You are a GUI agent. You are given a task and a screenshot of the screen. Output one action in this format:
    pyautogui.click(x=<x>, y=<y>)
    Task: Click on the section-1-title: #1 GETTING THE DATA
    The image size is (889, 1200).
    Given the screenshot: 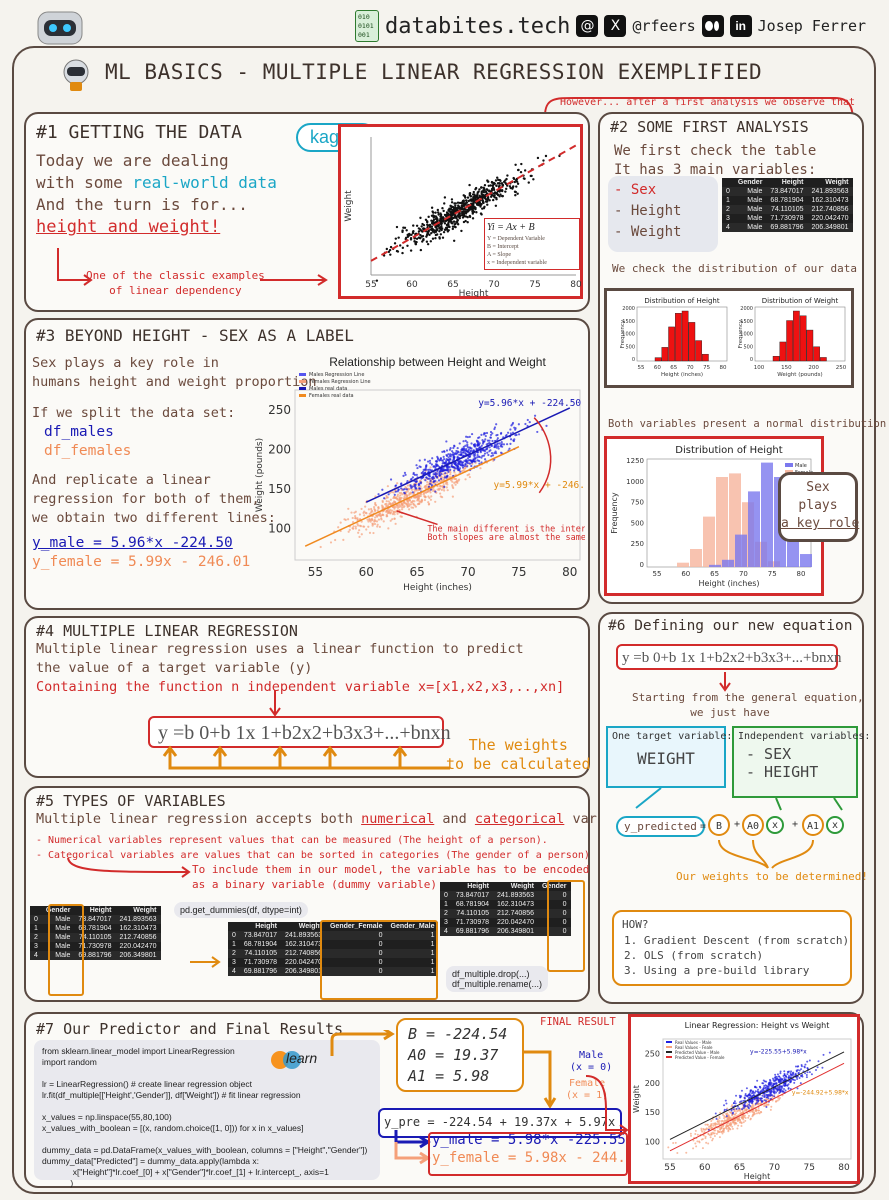 What is the action you would take?
    pyautogui.click(x=139, y=132)
    